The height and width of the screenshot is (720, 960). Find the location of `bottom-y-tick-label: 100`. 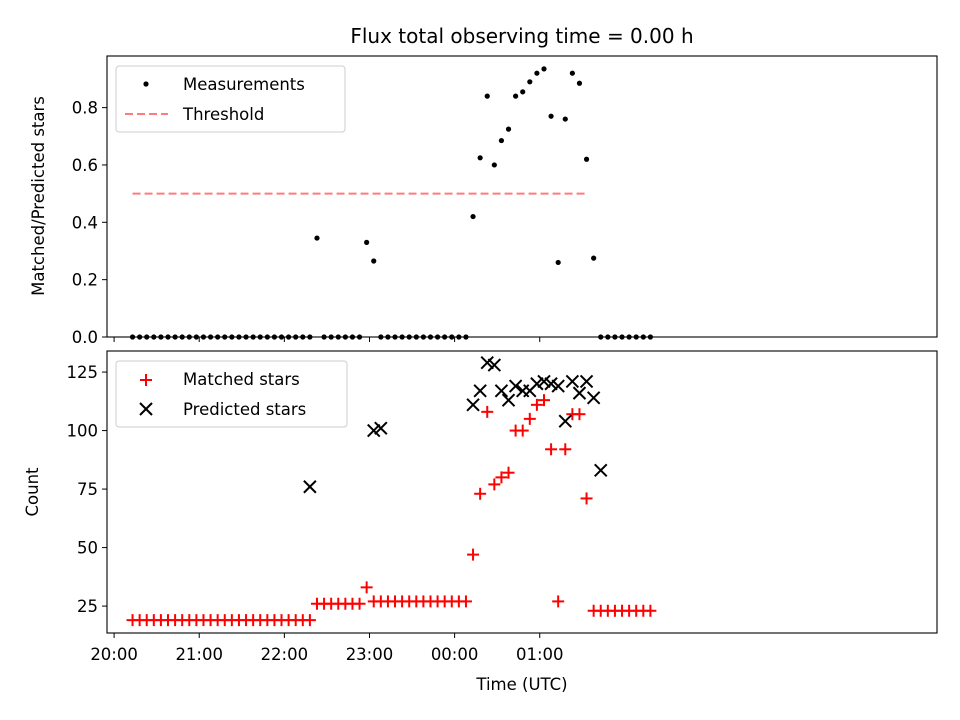

bottom-y-tick-label: 100 is located at coordinates (83, 431).